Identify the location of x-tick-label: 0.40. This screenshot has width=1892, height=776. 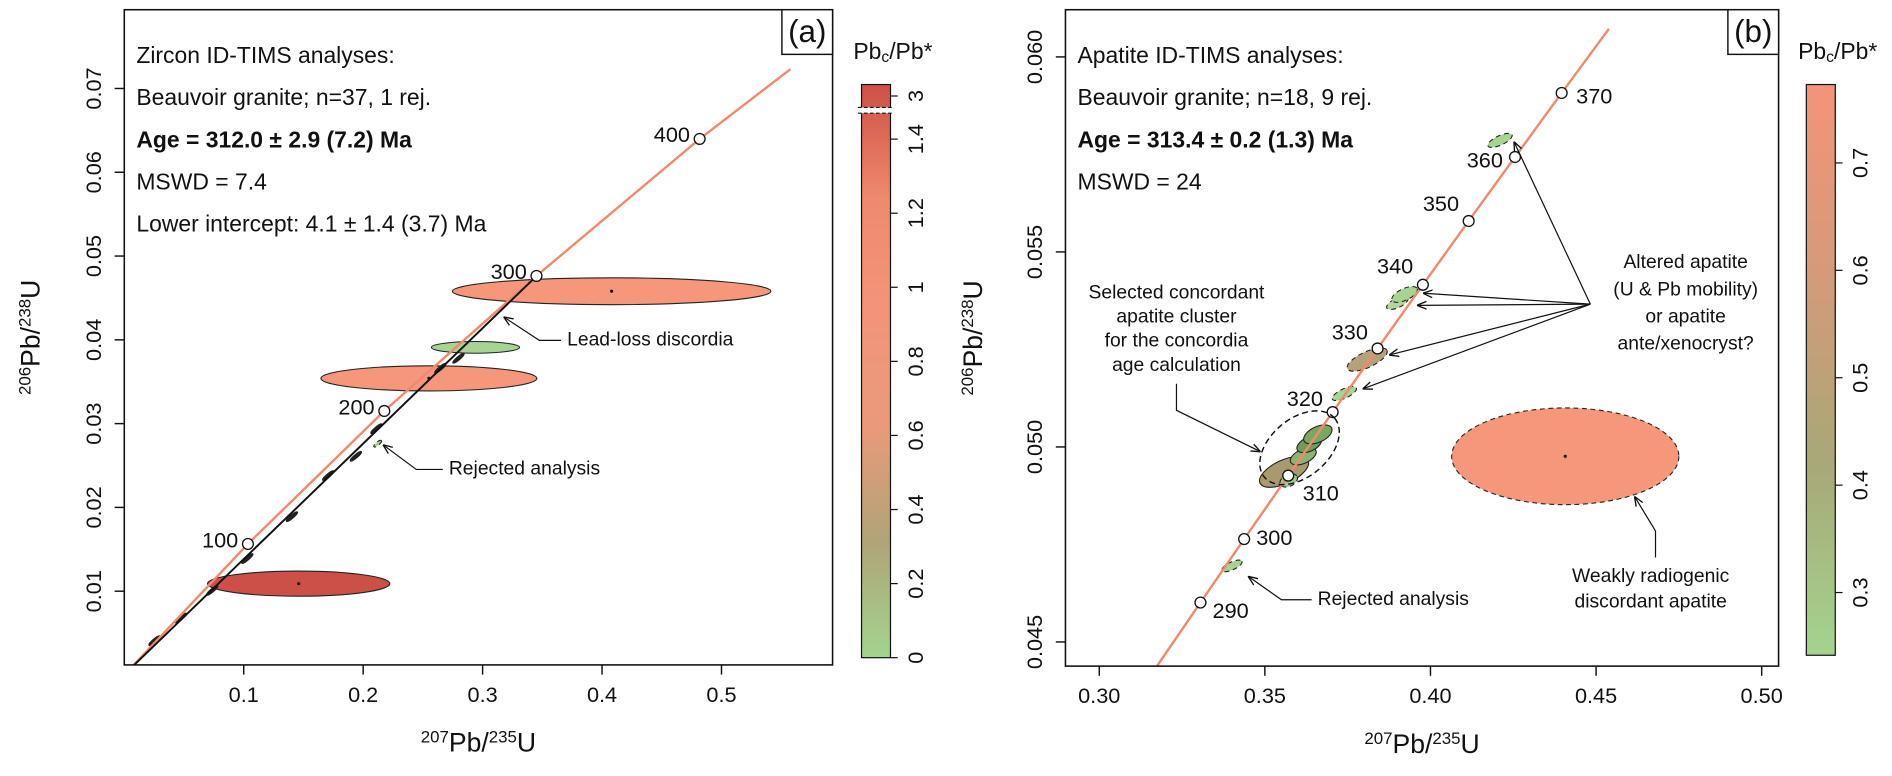
(1430, 695).